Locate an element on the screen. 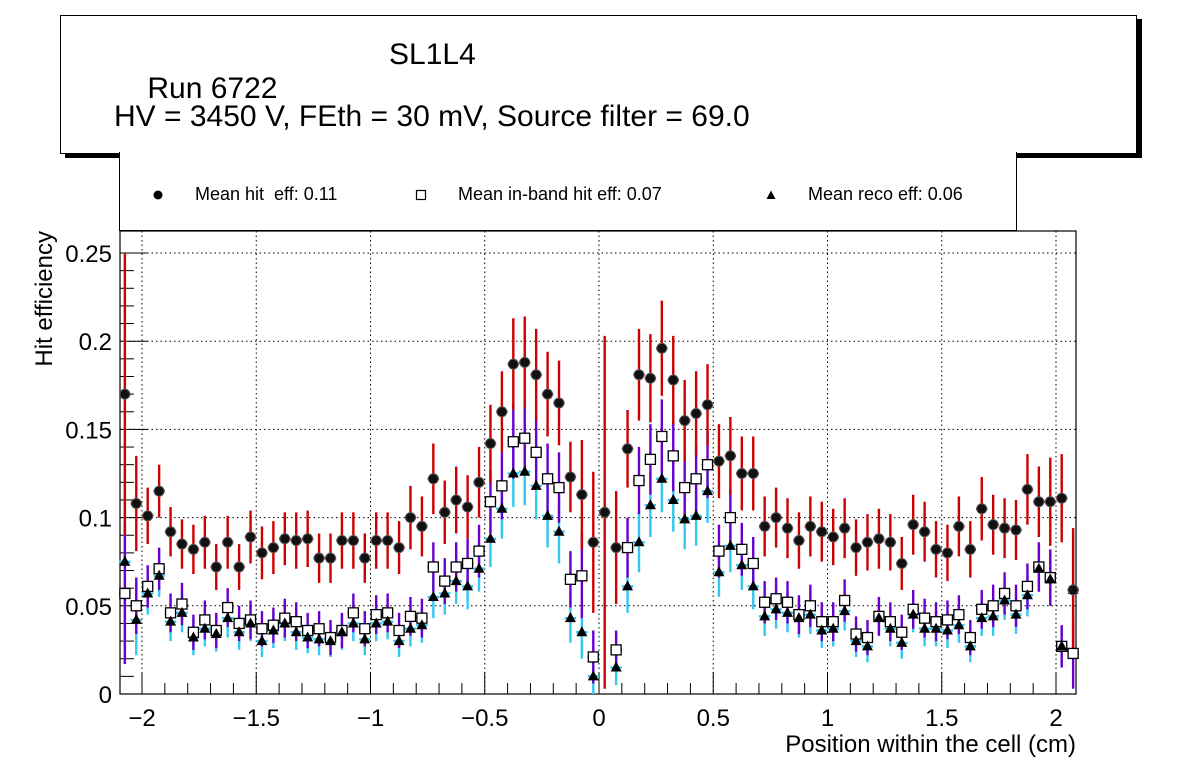 This screenshot has width=1196, height=772. legend-square-icon is located at coordinates (421, 195).